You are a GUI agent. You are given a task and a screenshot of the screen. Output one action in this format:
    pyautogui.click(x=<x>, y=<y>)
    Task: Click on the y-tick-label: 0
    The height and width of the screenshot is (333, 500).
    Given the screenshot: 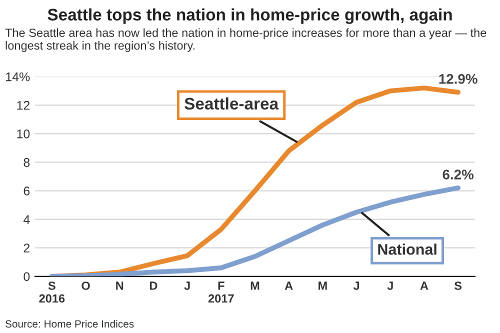 What is the action you would take?
    pyautogui.click(x=27, y=277)
    